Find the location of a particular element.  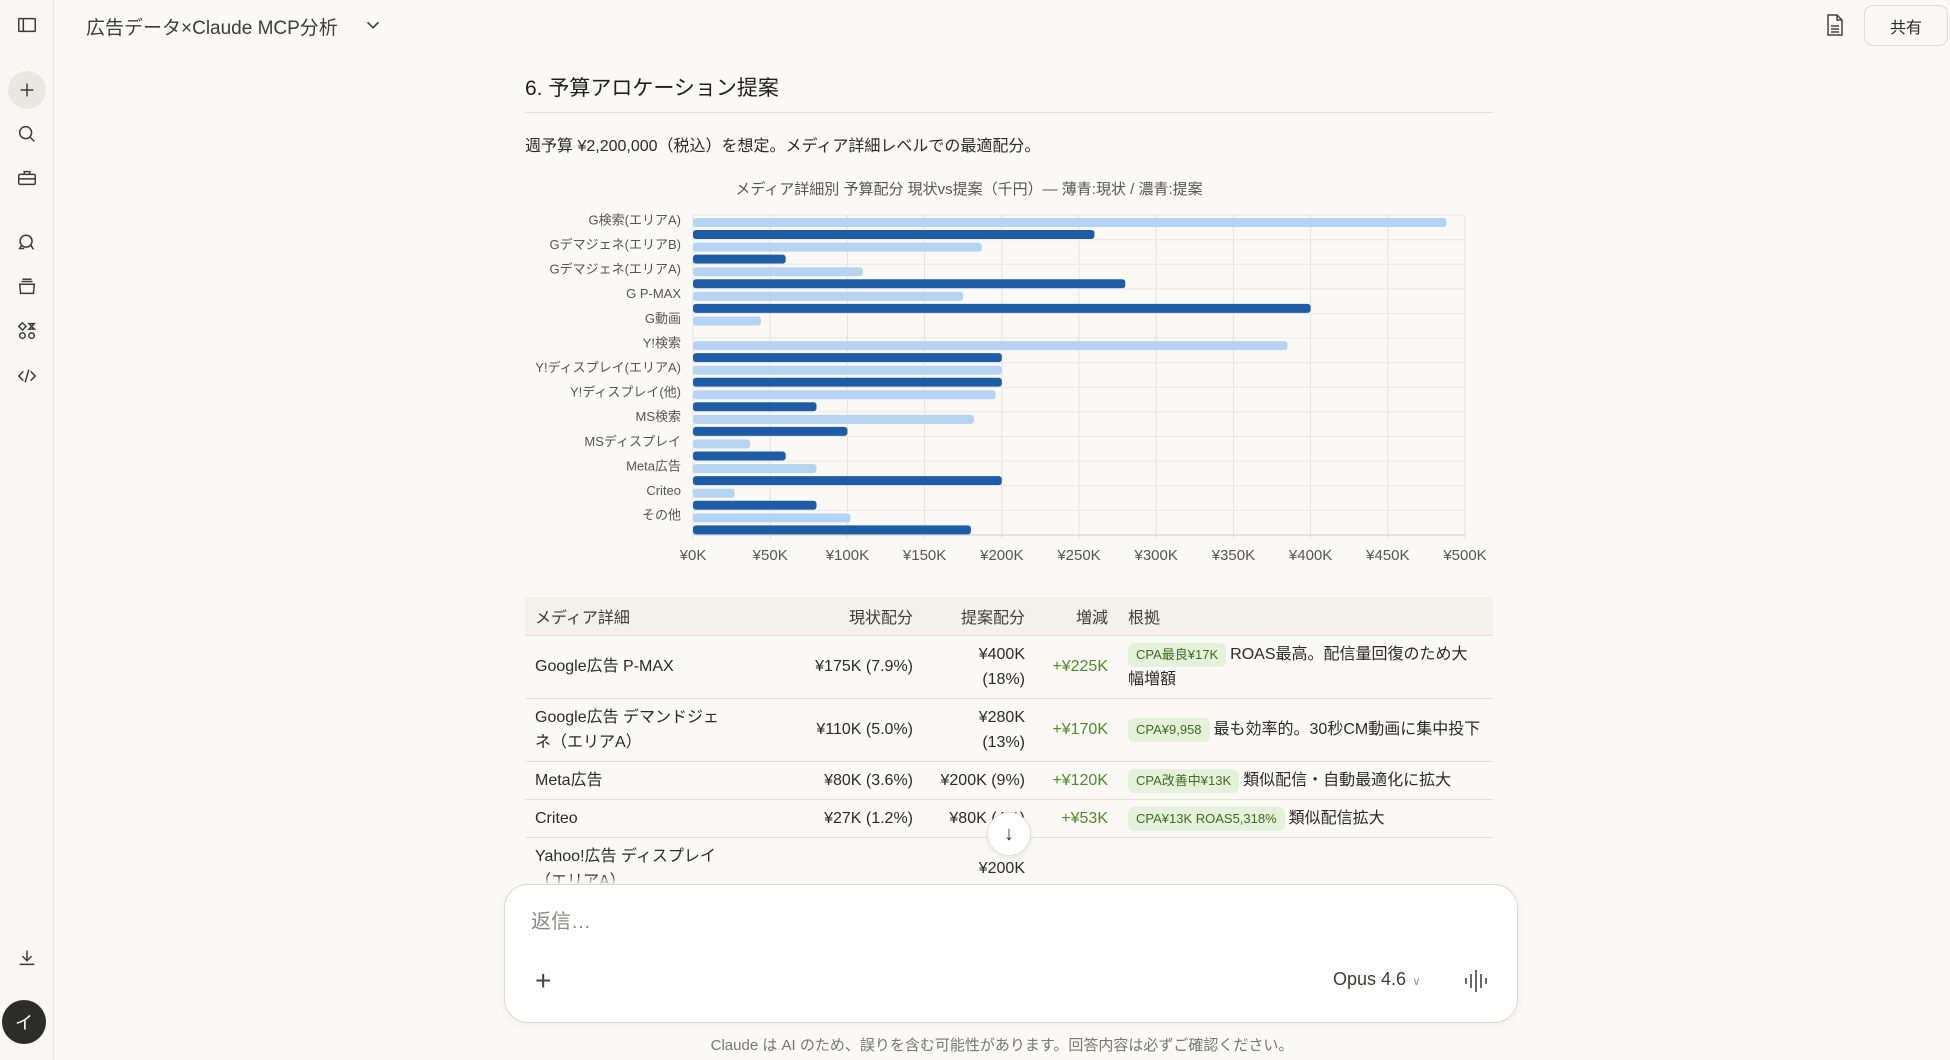

download-icon is located at coordinates (27, 958).